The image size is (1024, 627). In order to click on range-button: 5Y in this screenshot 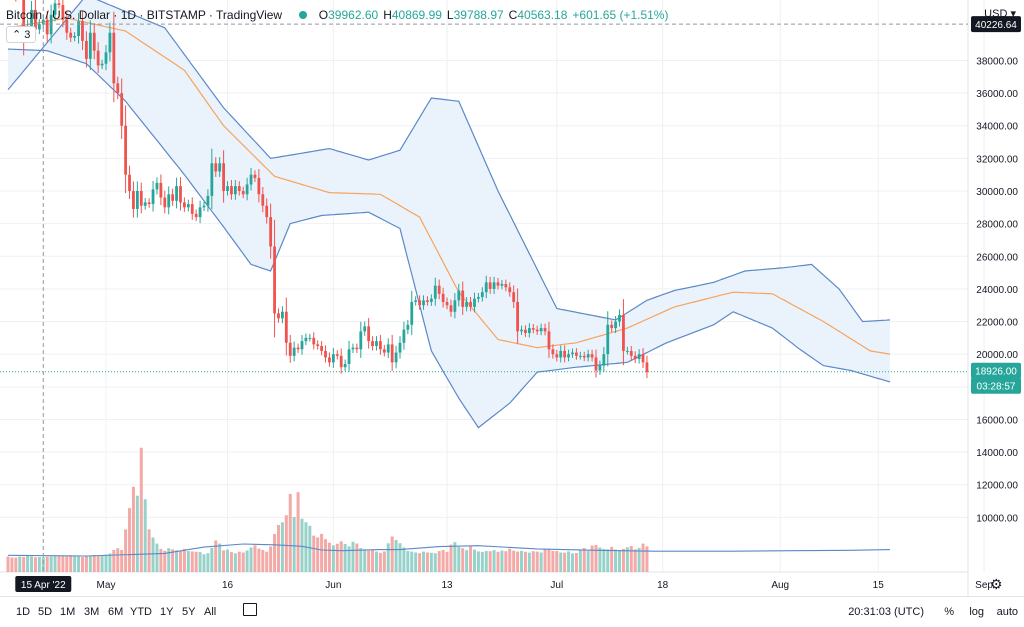, I will do `click(189, 612)`.